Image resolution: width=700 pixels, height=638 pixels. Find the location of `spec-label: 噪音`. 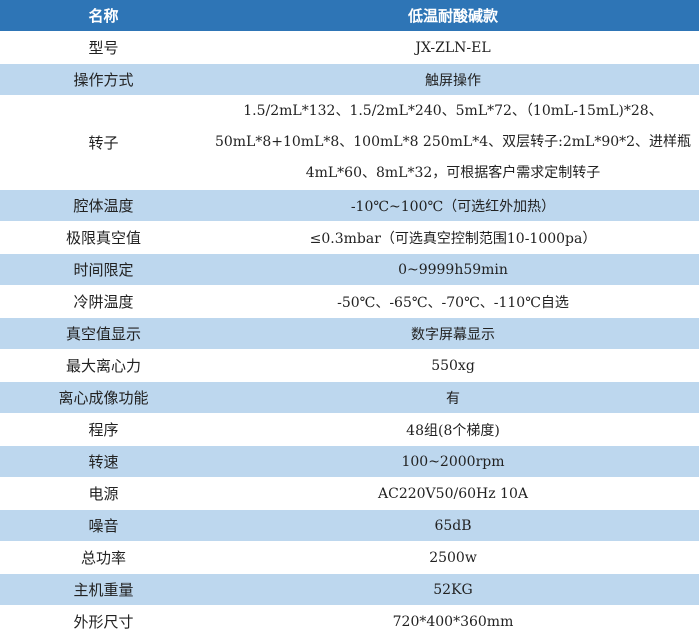

spec-label: 噪音 is located at coordinates (103, 525).